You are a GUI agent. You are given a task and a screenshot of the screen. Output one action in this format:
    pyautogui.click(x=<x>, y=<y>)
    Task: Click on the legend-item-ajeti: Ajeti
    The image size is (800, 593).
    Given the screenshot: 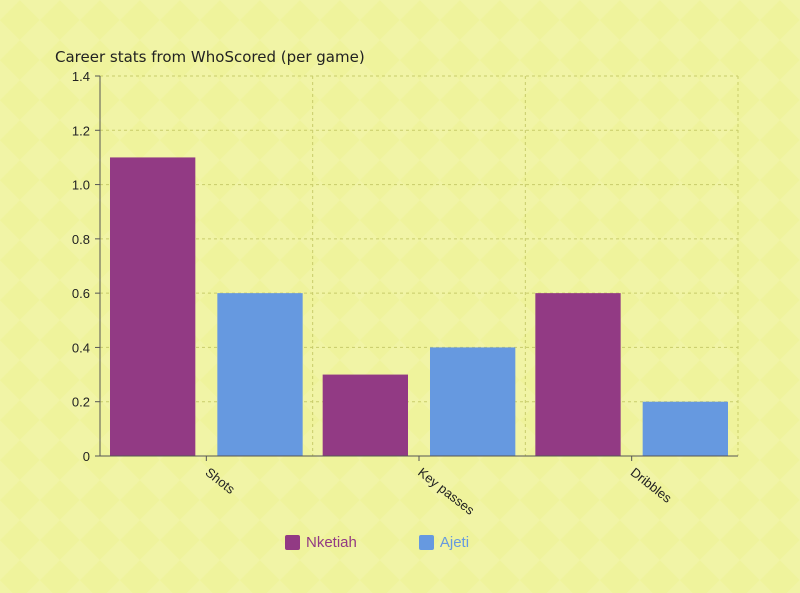 What is the action you would take?
    pyautogui.click(x=444, y=542)
    